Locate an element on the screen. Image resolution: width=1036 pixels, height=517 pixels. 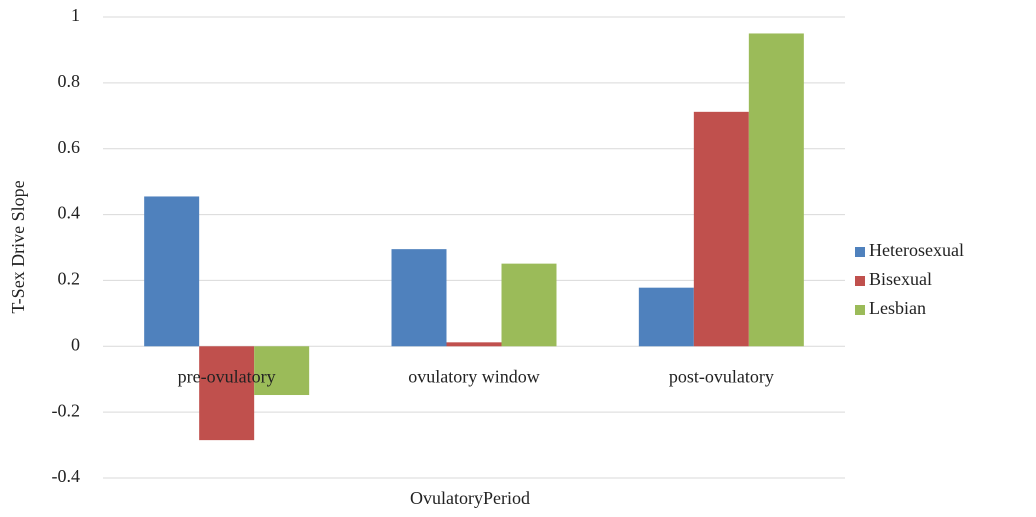
y-tick-label: 1 is located at coordinates (75, 15).